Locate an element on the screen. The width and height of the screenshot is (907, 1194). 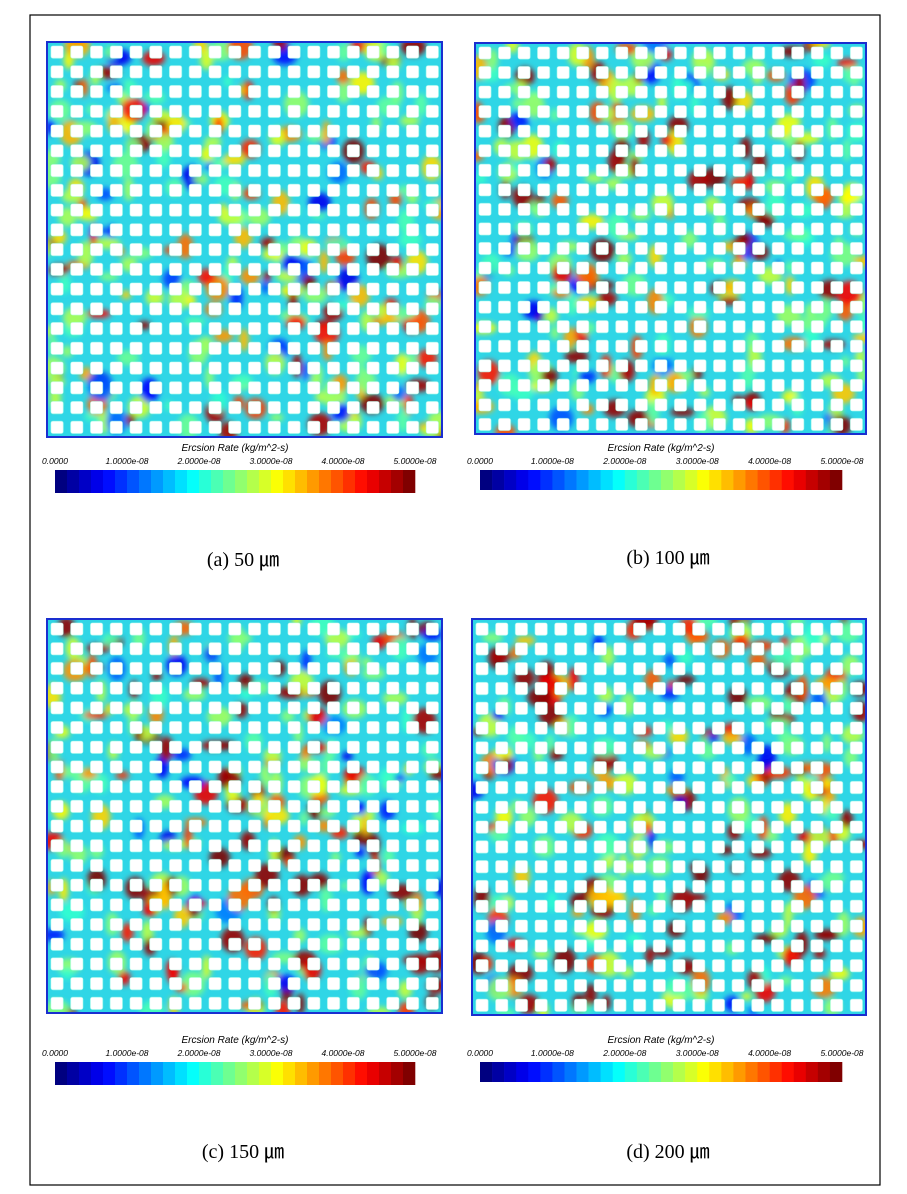
caption: (a) 50 ㎛ is located at coordinates (243, 560).